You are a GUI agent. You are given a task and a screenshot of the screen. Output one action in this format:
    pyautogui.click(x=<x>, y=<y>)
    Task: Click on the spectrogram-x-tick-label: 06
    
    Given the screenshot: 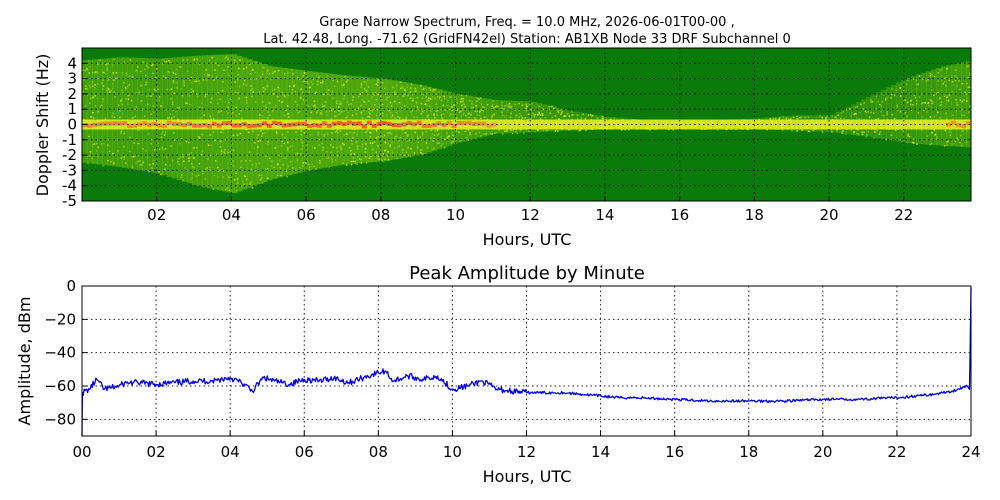 What is the action you would take?
    pyautogui.click(x=306, y=215)
    